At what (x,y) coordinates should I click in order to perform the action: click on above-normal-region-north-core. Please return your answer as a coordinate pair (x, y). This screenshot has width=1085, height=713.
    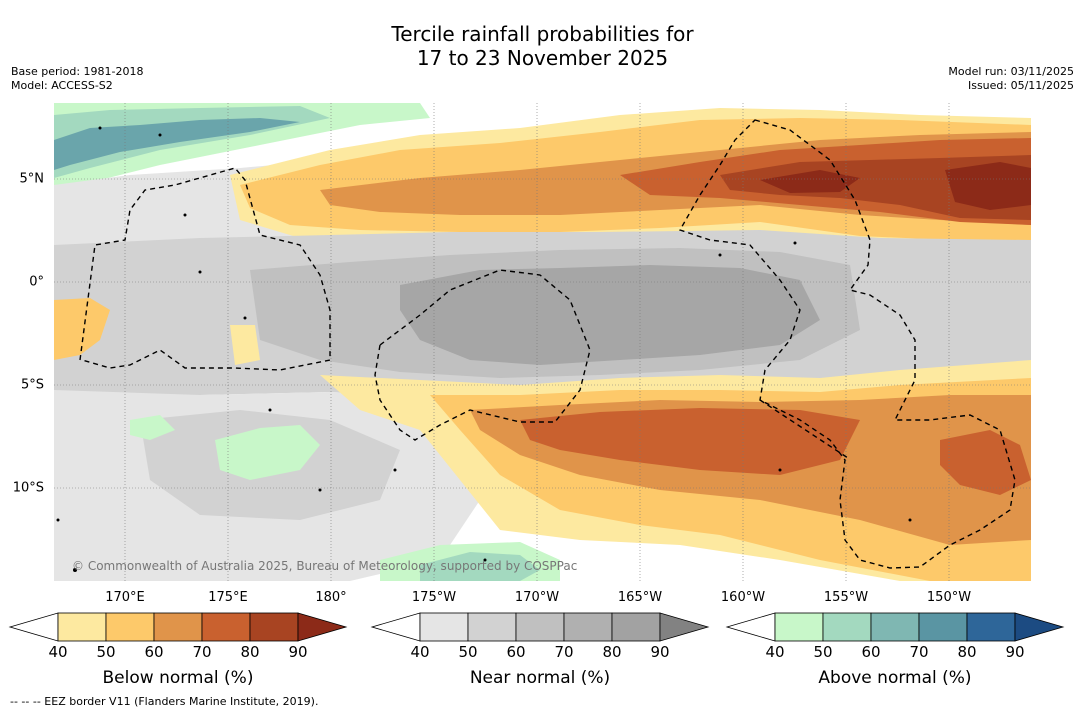
    Looking at the image, I should click on (177, 144).